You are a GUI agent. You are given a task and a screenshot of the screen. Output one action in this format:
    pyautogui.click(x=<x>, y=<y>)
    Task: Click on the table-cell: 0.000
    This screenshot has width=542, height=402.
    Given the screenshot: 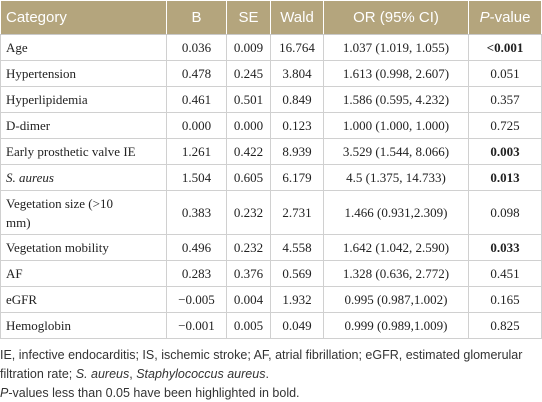 What is the action you would take?
    pyautogui.click(x=196, y=125)
    